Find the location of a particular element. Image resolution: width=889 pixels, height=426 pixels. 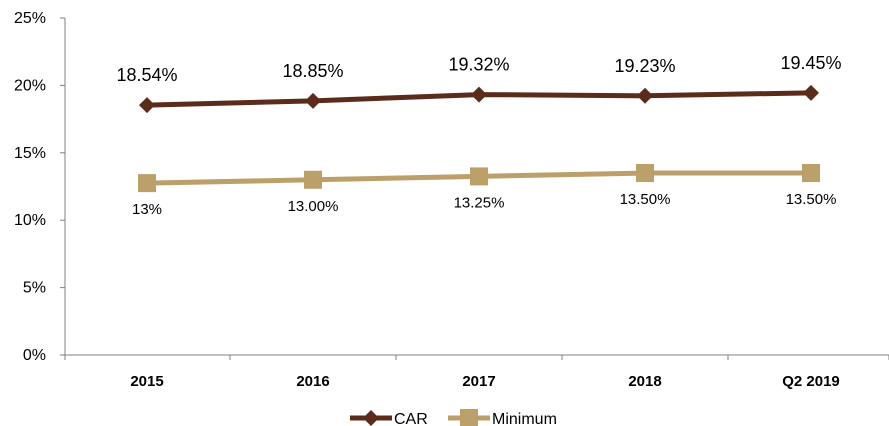

legend-item-minimum: Minimum is located at coordinates (502, 417).